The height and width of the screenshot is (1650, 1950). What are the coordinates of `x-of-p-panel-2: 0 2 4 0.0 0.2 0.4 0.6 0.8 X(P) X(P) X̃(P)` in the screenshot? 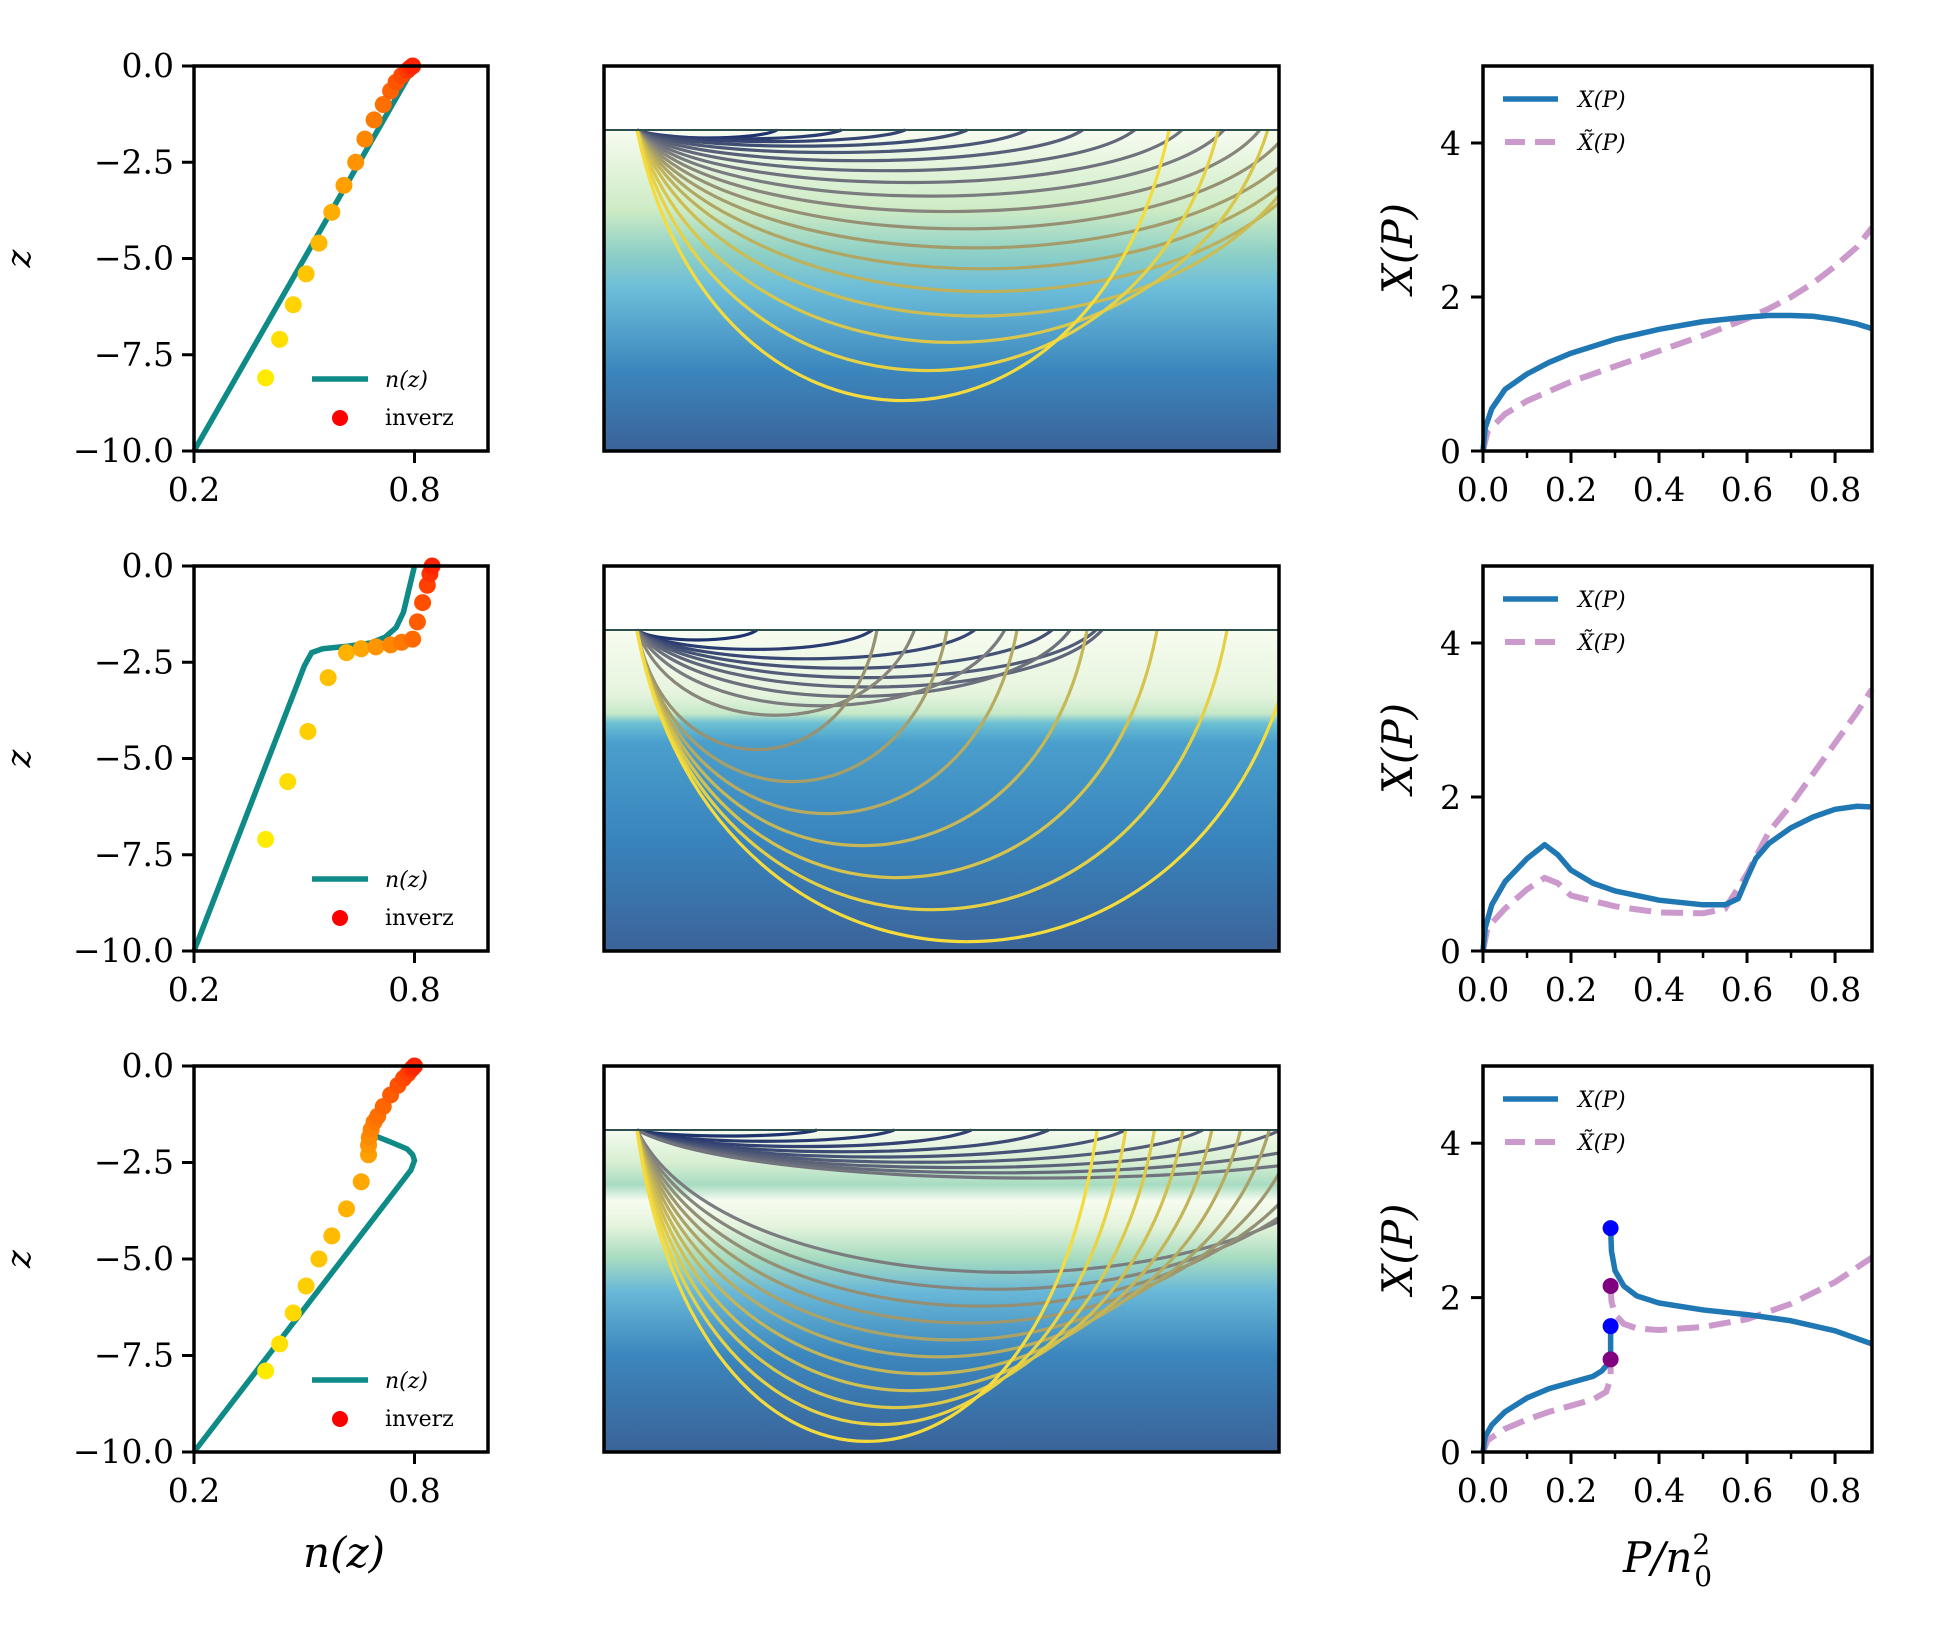 It's located at (1624, 786).